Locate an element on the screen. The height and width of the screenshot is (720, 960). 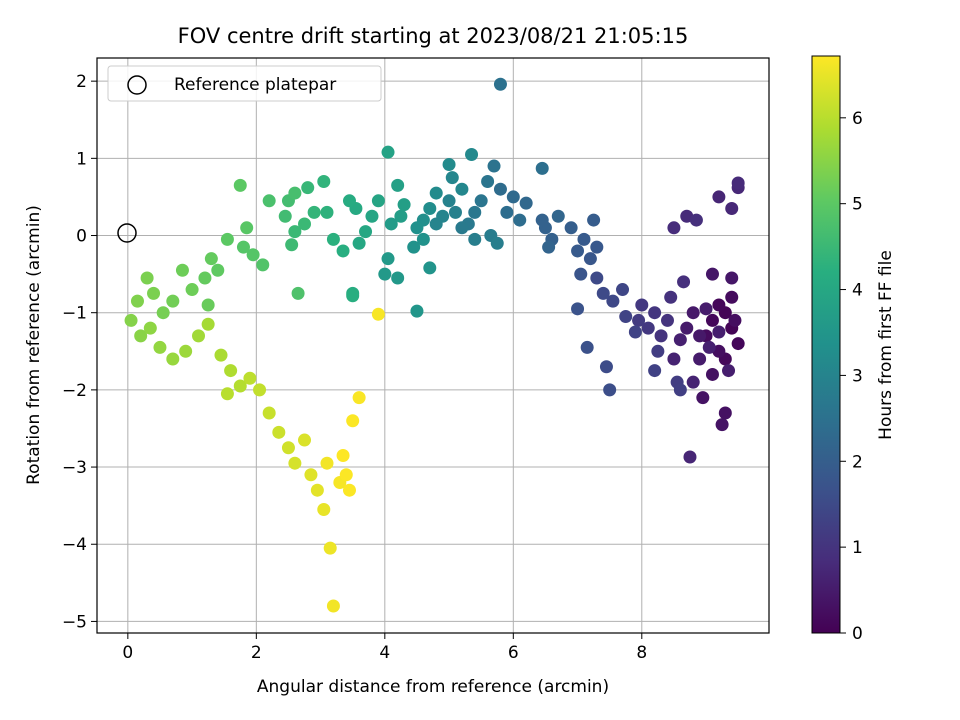
y-tick-label: 2 is located at coordinates (81, 82).